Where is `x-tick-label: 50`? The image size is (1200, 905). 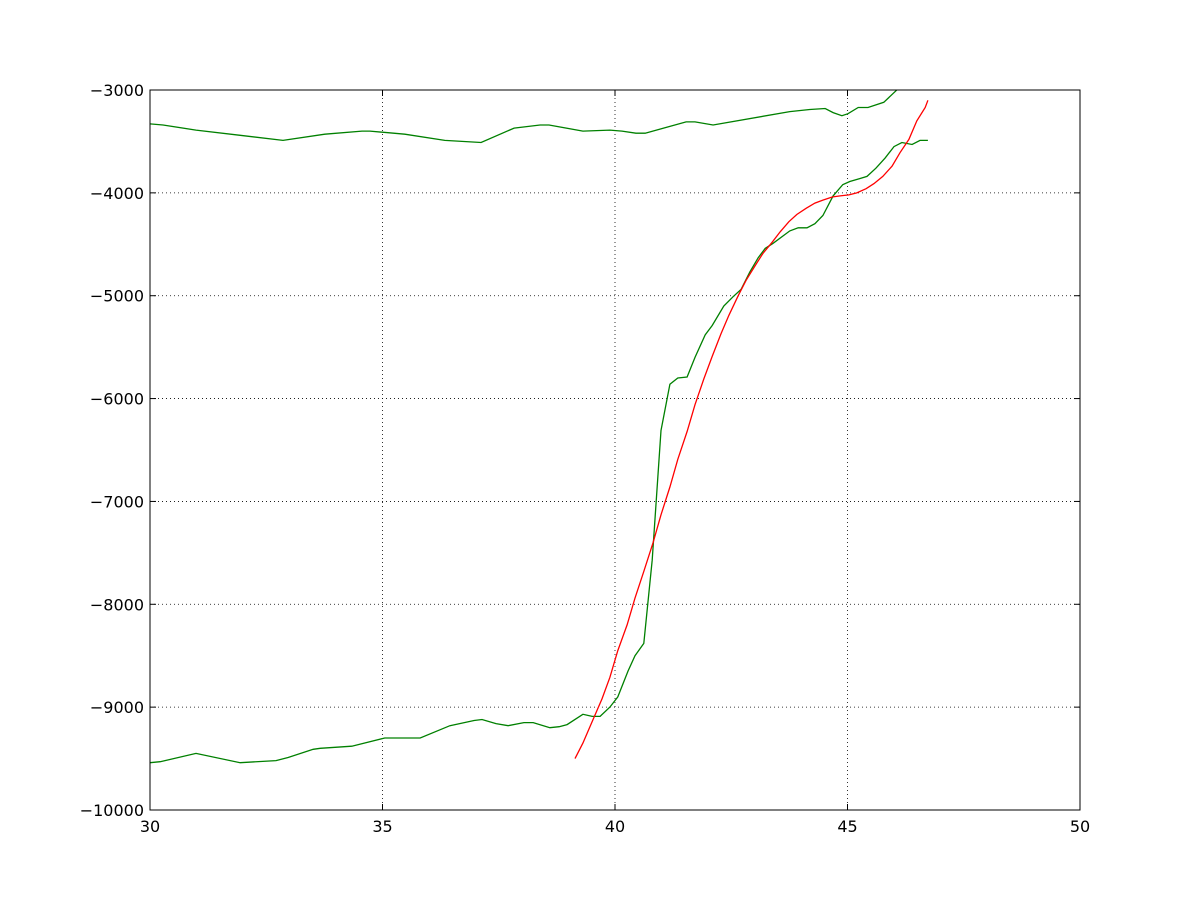
x-tick-label: 50 is located at coordinates (1080, 826).